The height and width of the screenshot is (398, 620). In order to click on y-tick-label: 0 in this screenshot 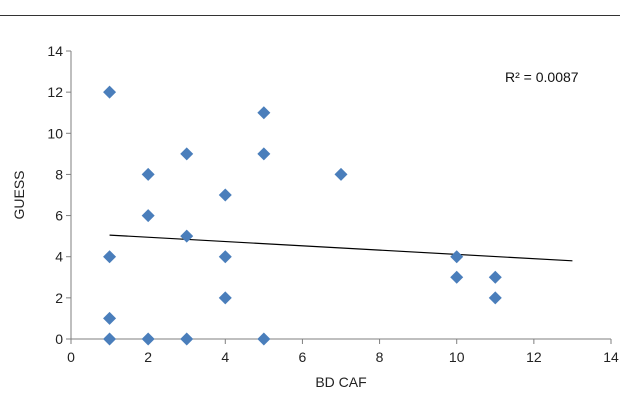, I will do `click(59, 339)`.